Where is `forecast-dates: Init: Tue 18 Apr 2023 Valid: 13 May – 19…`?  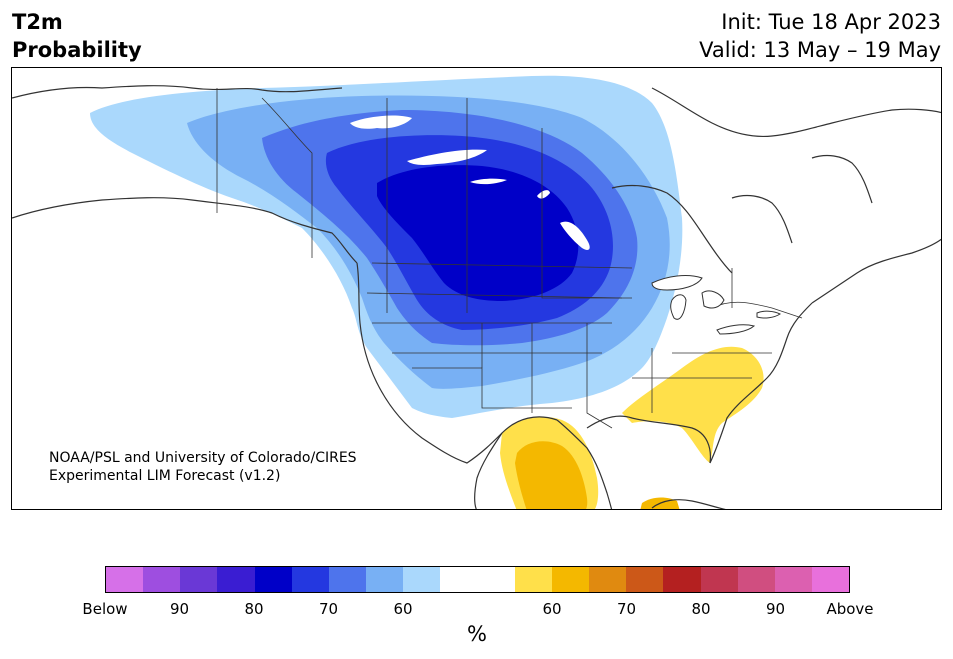 forecast-dates: Init: Tue 18 Apr 2023 Valid: 13 May – 19… is located at coordinates (820, 36).